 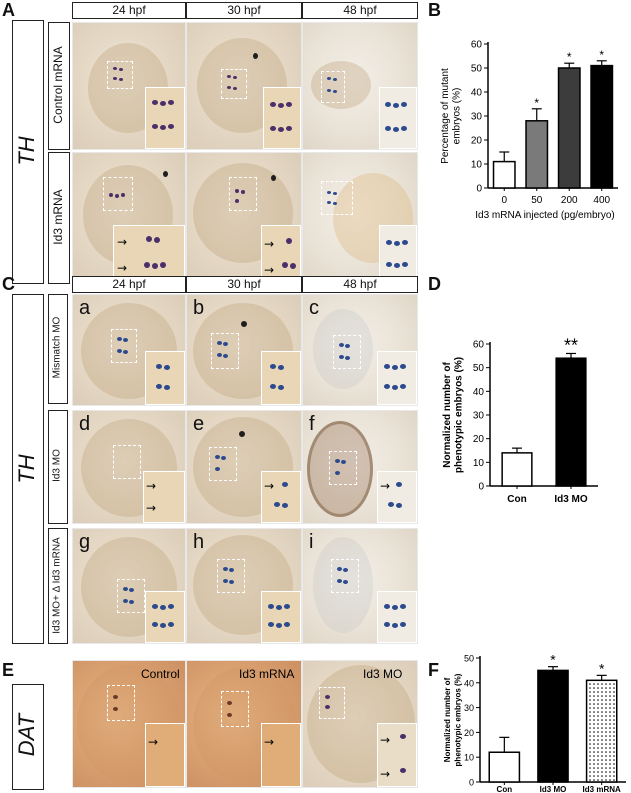 I want to click on panel-C-header-30hpf: 30 hpf, so click(x=244, y=284).